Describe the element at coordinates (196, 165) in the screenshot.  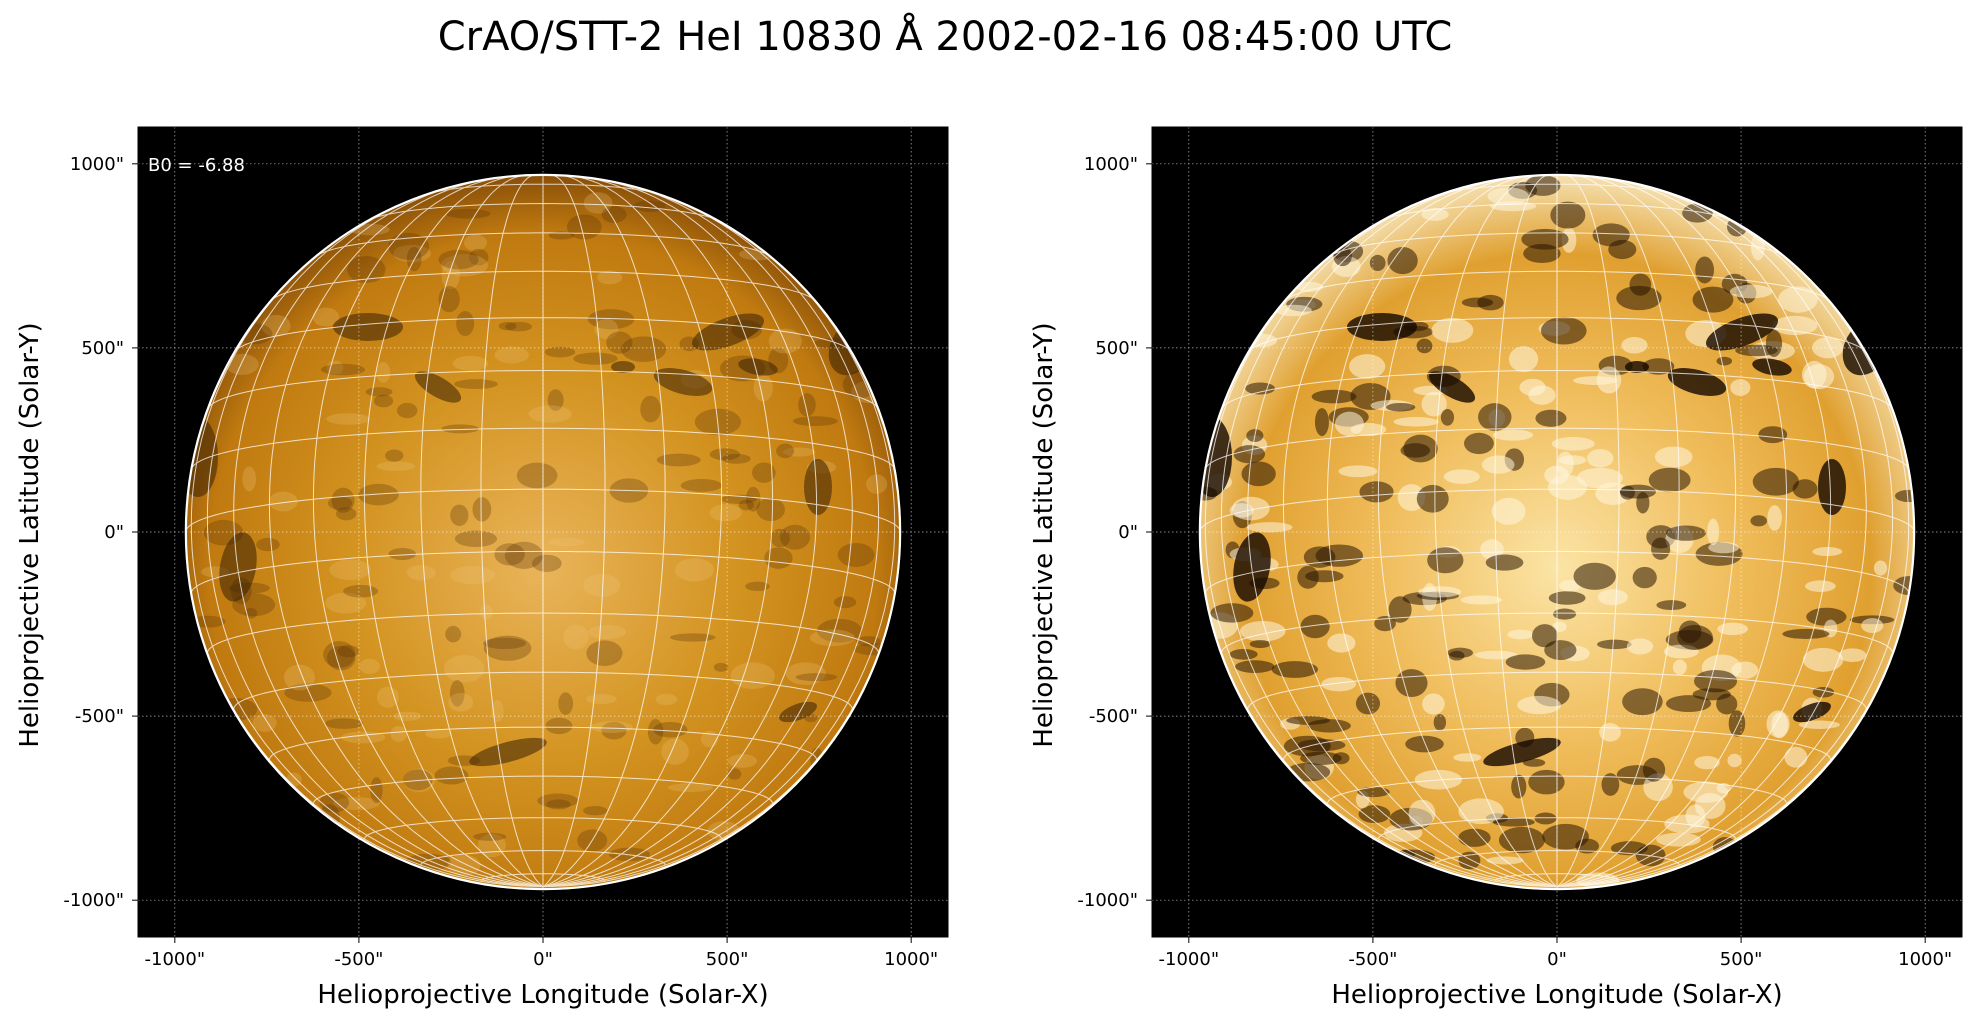
I see `b0-annotation: B0 = -6.88` at that location.